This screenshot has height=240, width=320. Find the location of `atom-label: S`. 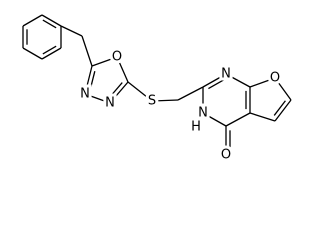

atom-label: S is located at coordinates (152, 101).